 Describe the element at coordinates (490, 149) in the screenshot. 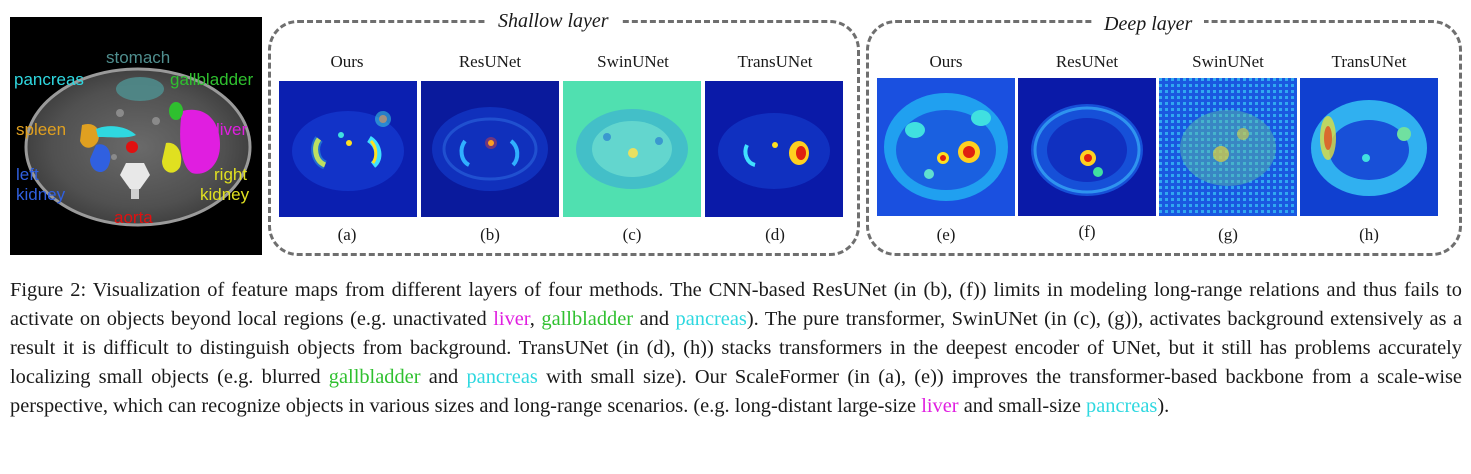

I see `feature-map-b` at that location.